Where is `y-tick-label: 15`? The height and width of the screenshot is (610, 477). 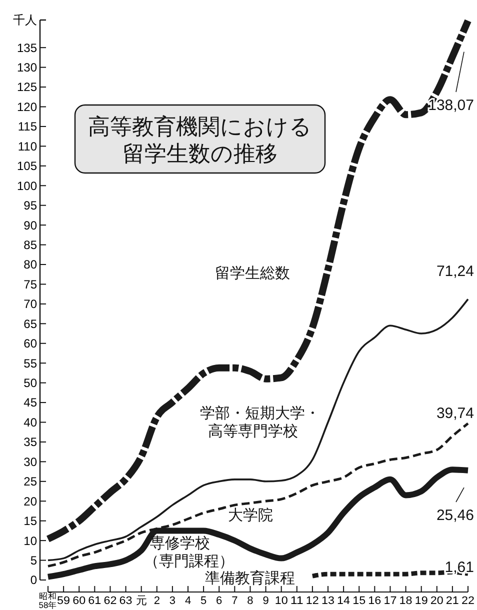 y-tick-label: 15 is located at coordinates (31, 521).